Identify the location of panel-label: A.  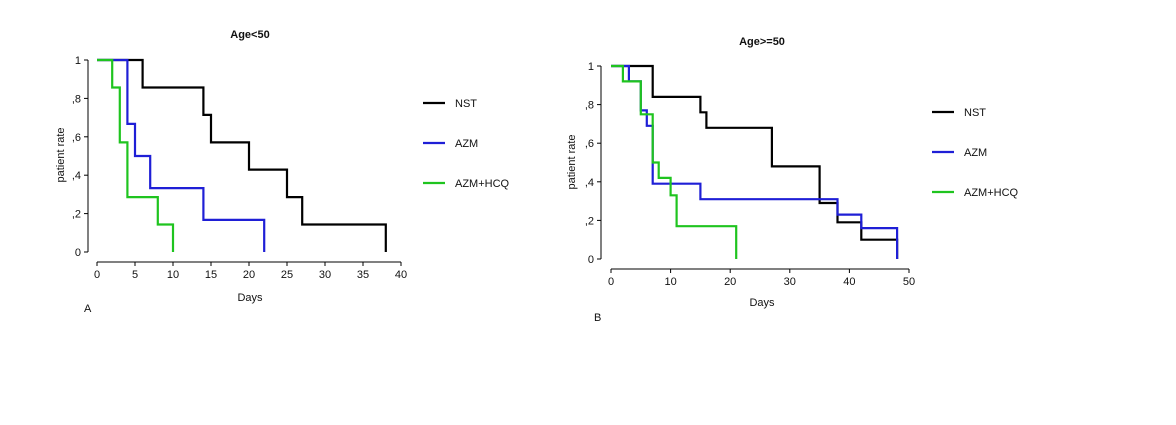
(88, 309).